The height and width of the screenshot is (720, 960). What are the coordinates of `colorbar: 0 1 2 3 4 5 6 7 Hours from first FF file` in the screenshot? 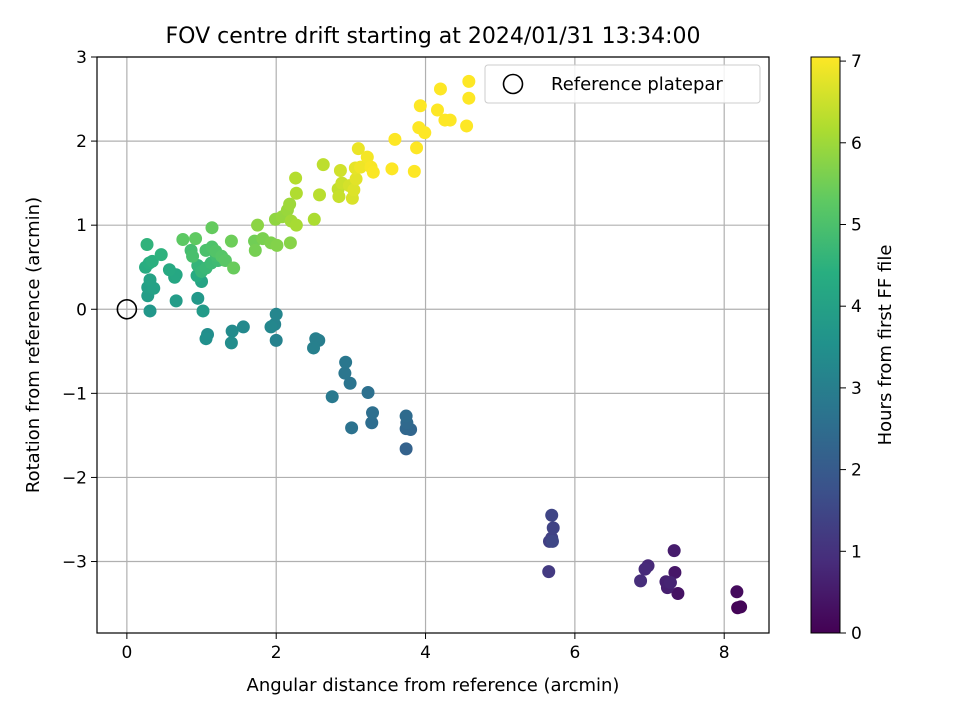 It's located at (853, 348).